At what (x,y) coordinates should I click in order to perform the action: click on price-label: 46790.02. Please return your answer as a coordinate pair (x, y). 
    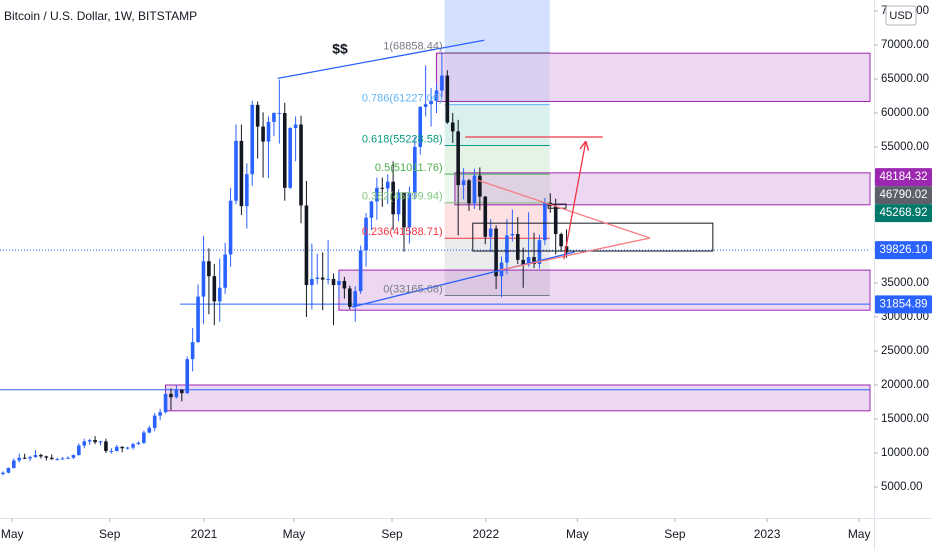
    Looking at the image, I should click on (904, 195).